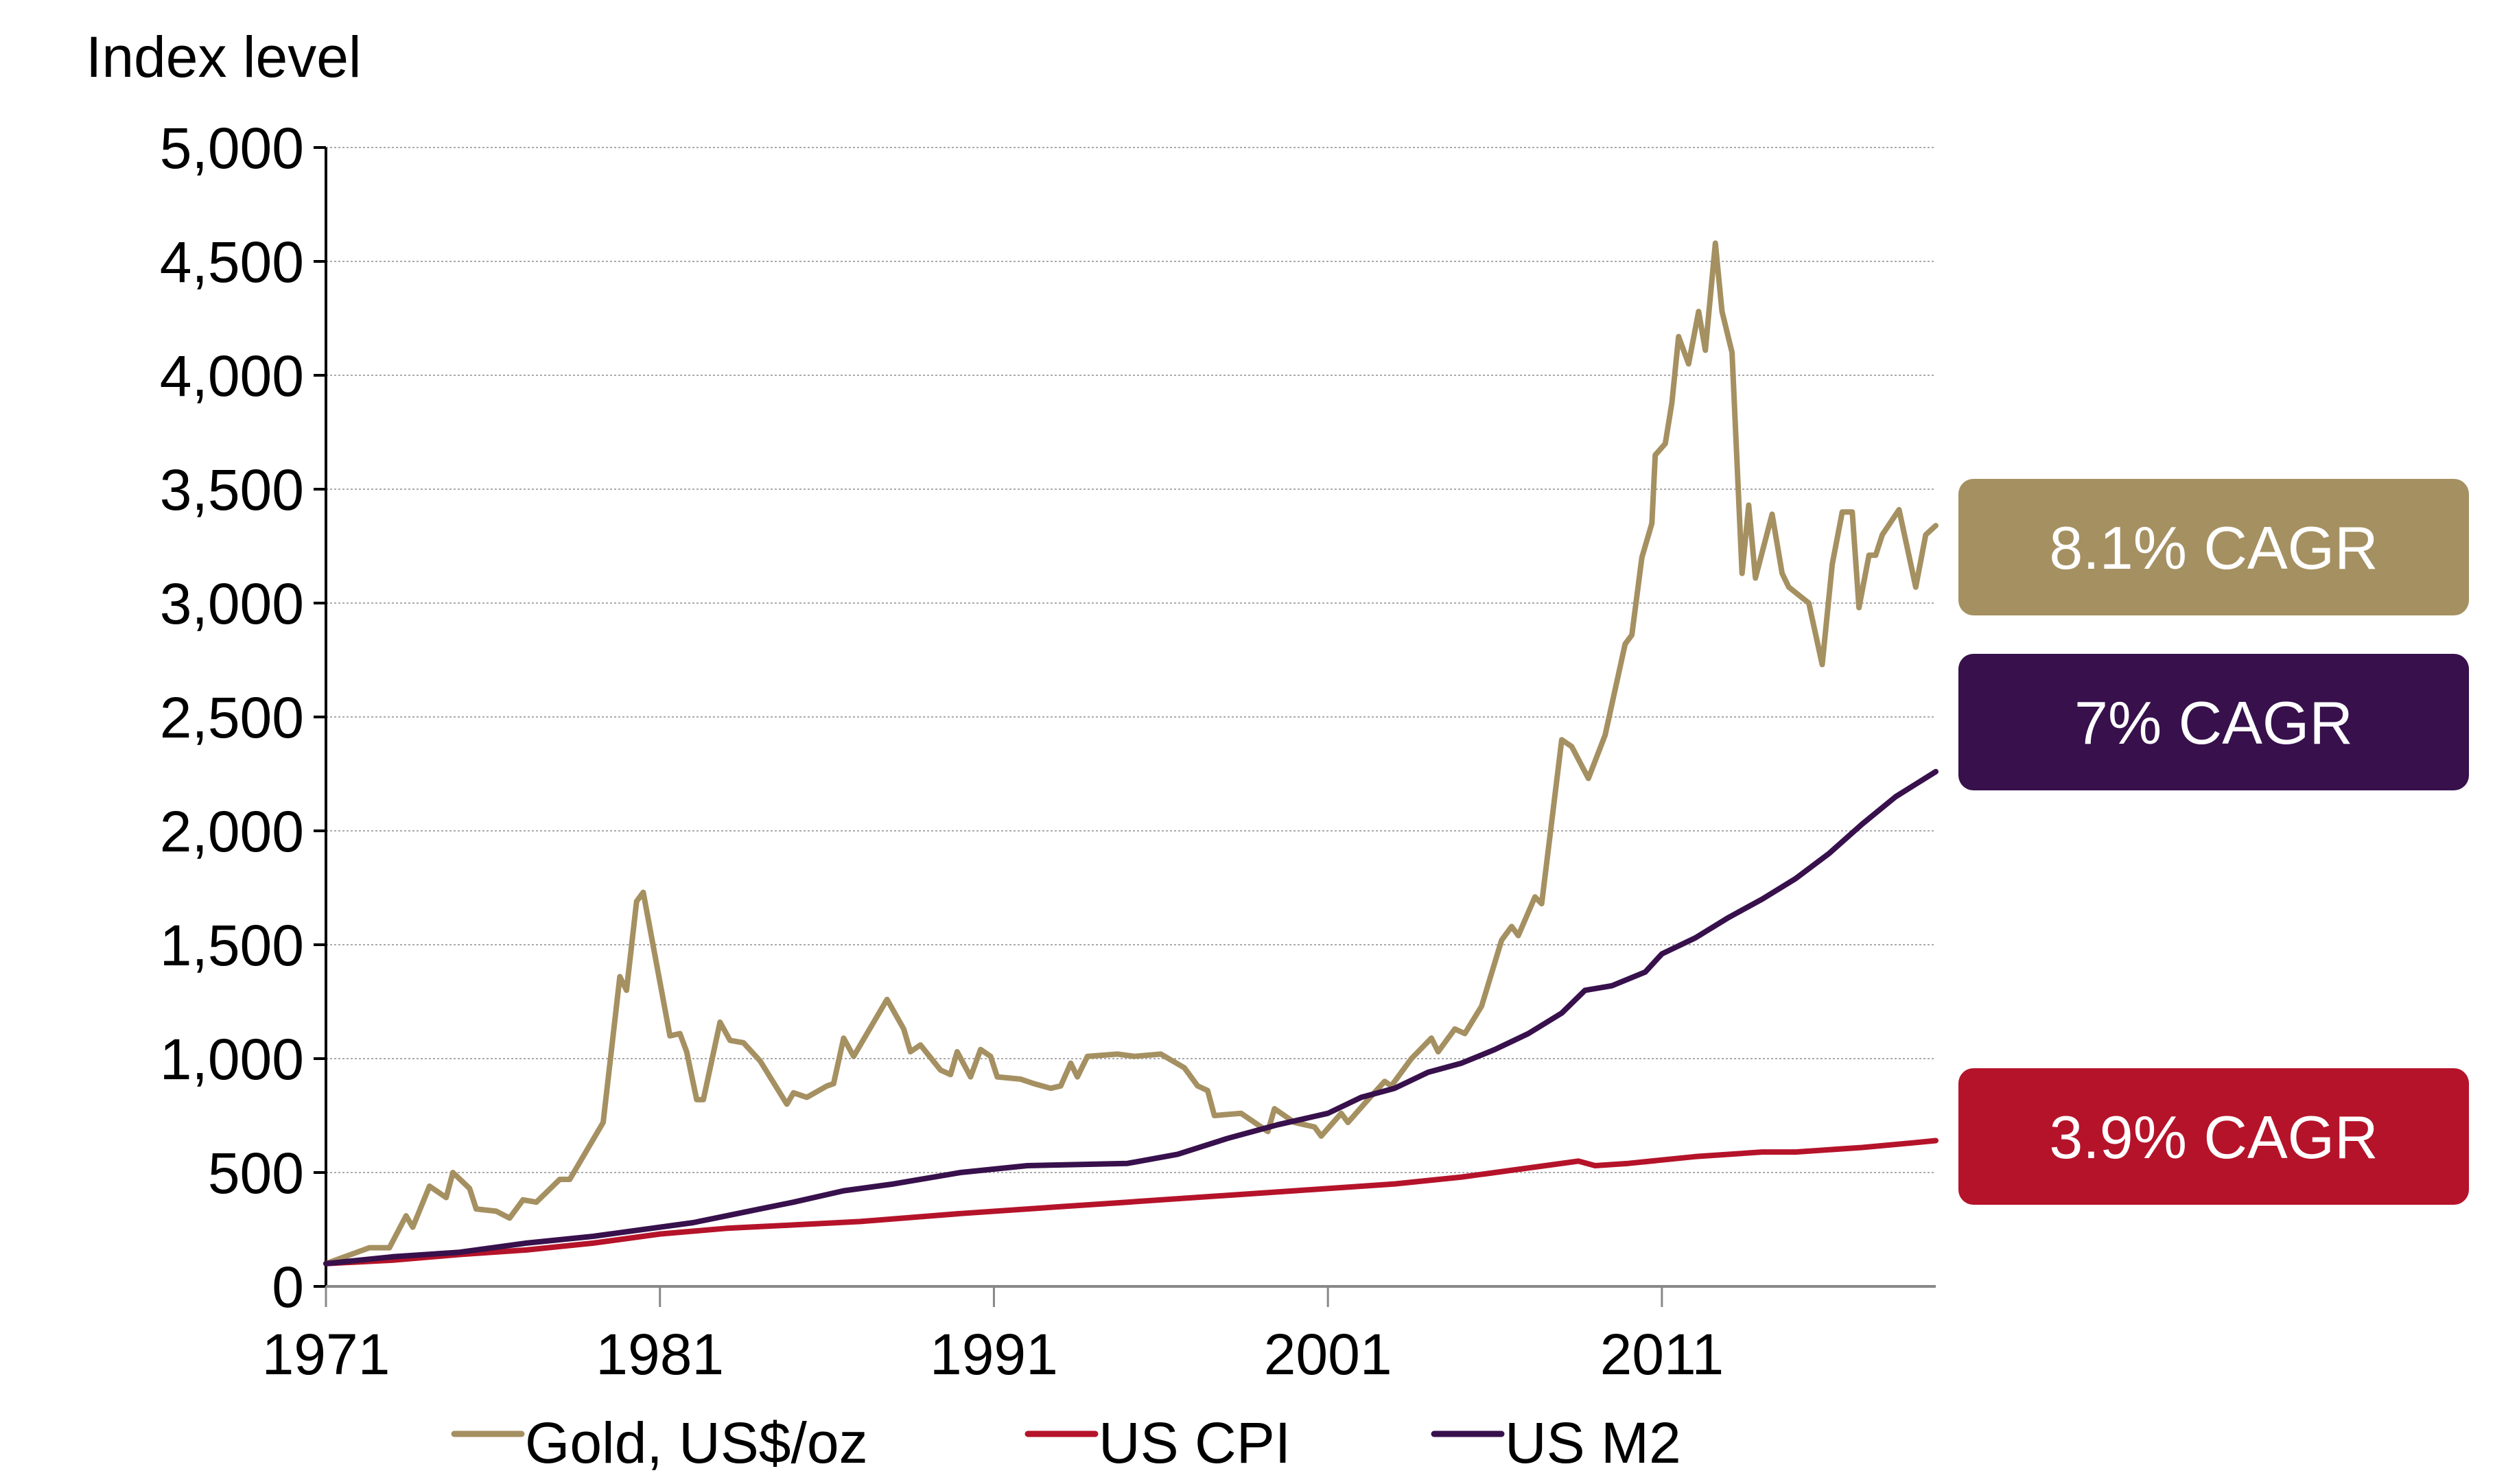 The height and width of the screenshot is (1484, 2506). Describe the element at coordinates (232, 945) in the screenshot. I see `y-tick-label: 1,500` at that location.